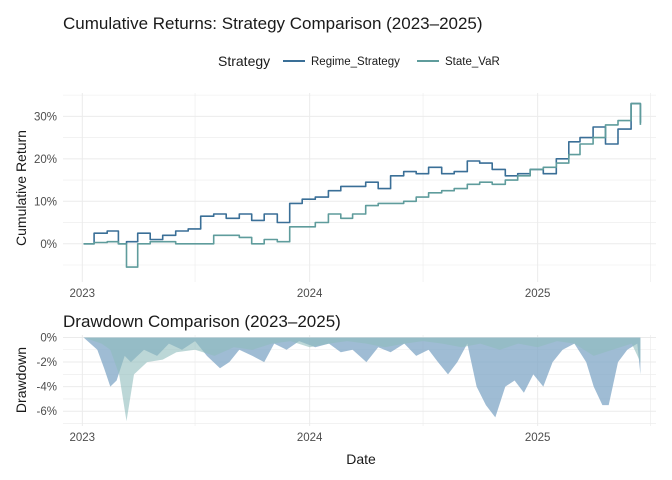  I want to click on y-tick-label: -6%, so click(47, 412).